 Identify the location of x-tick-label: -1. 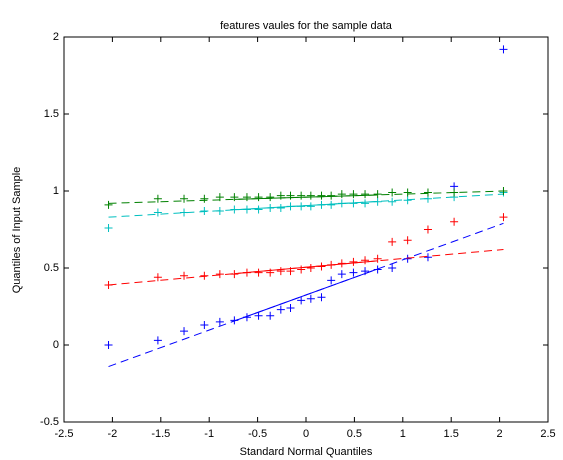
(209, 434).